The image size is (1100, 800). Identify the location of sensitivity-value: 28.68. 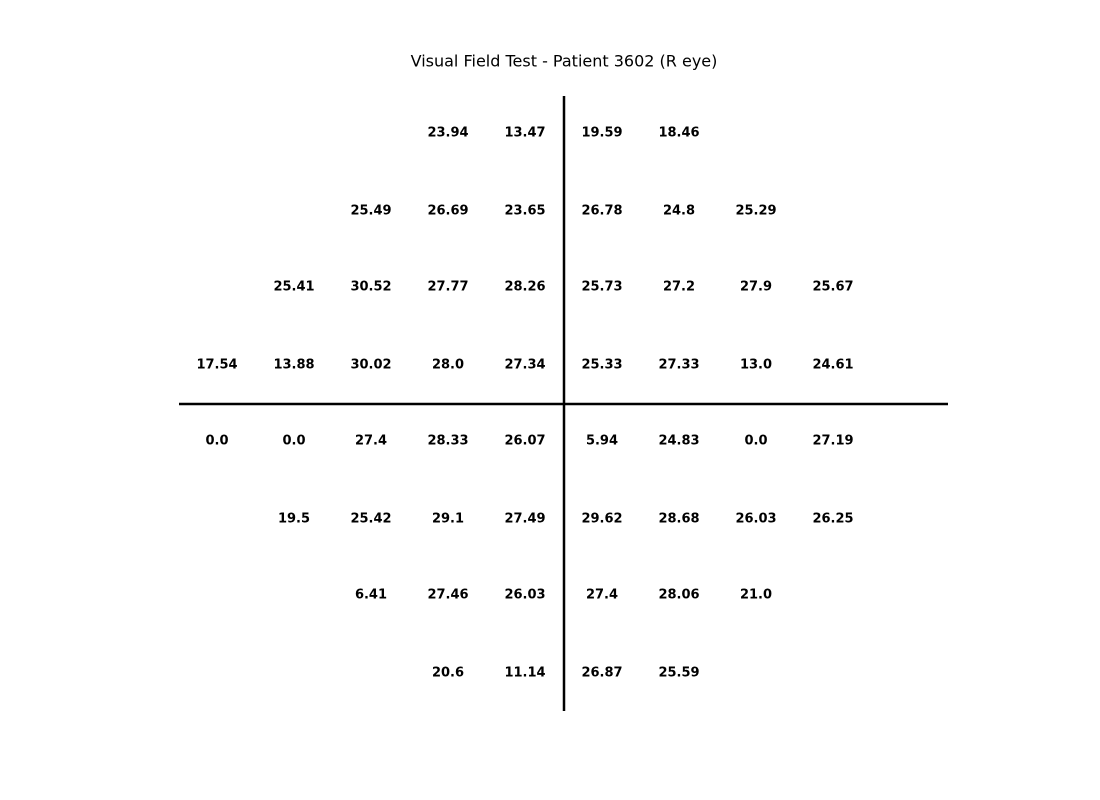
(678, 519).